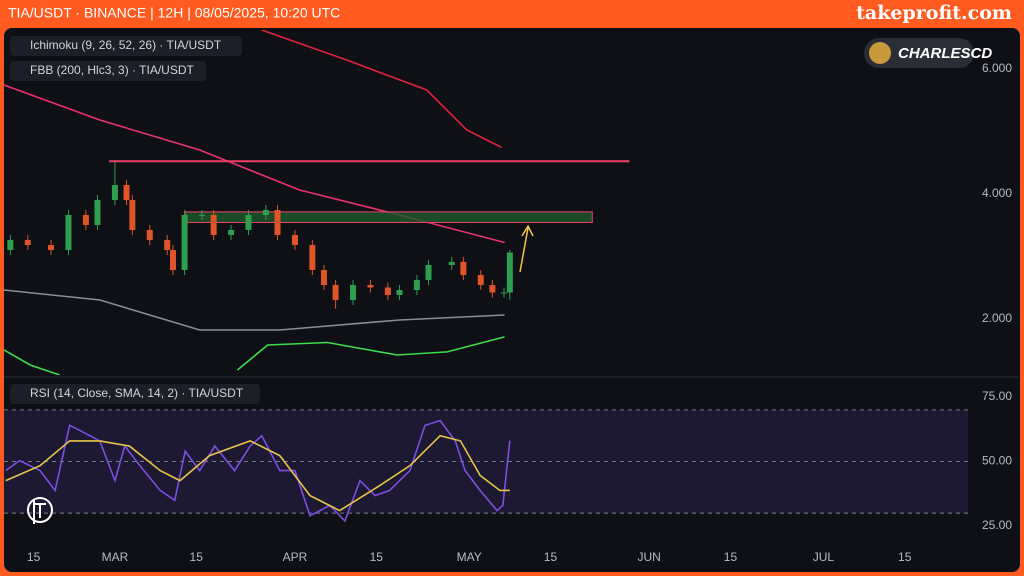 The width and height of the screenshot is (1024, 576). I want to click on indicator-label: Ichimoku (9, 26, 52, 26) · TIA/USDT, so click(126, 45).